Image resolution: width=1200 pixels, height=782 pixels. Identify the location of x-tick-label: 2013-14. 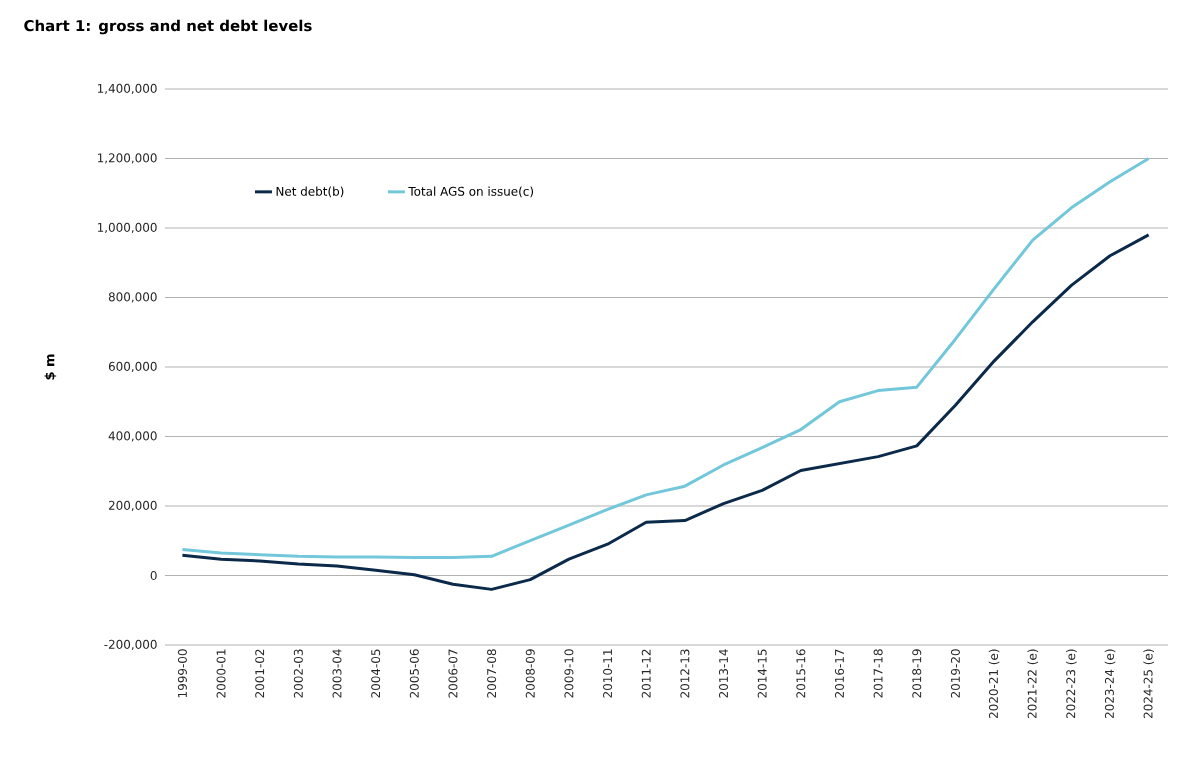
(723, 673).